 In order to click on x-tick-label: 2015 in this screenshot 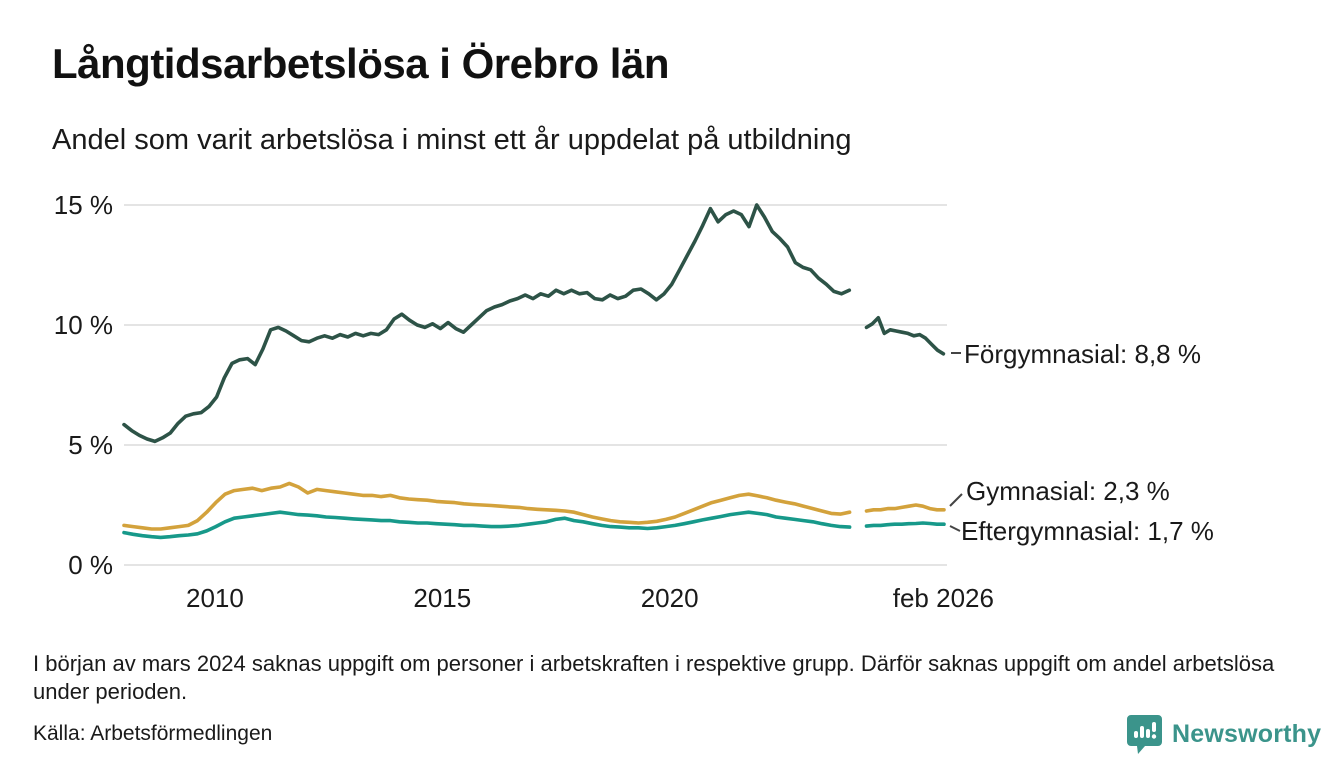, I will do `click(442, 598)`.